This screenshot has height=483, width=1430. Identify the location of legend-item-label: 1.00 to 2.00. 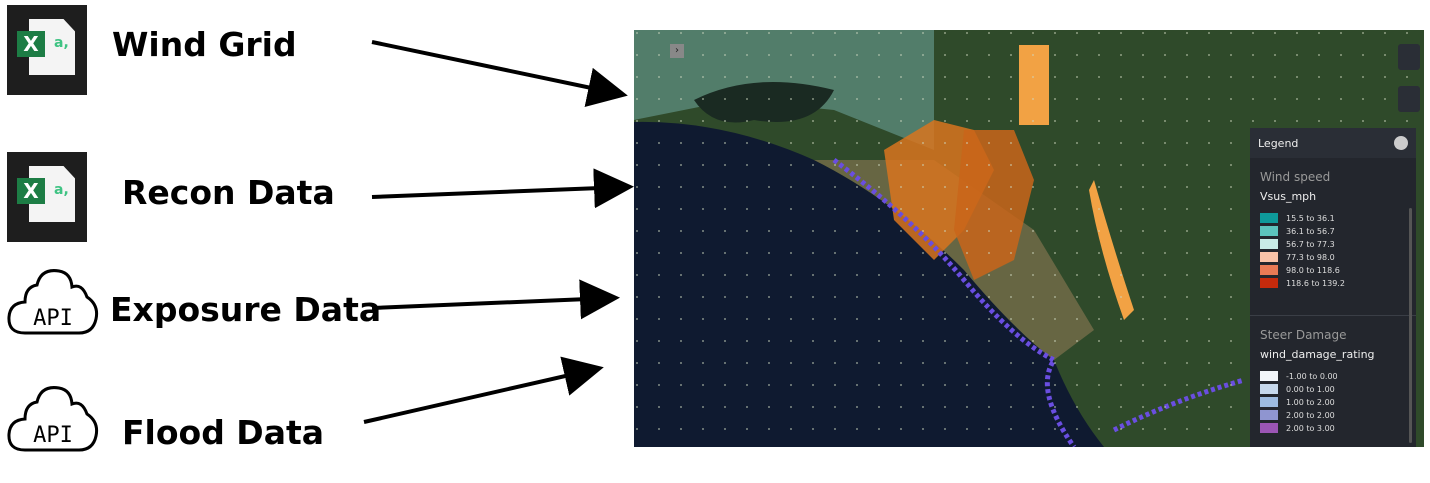
(1310, 402).